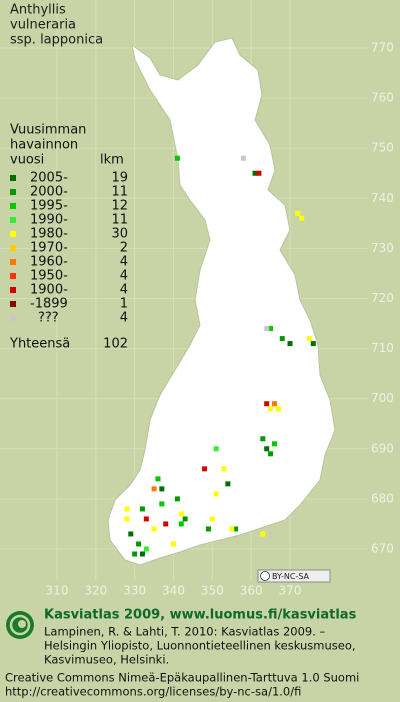 Image resolution: width=400 pixels, height=702 pixels. Describe the element at coordinates (49, 192) in the screenshot. I see `legend-label: 2000-` at that location.